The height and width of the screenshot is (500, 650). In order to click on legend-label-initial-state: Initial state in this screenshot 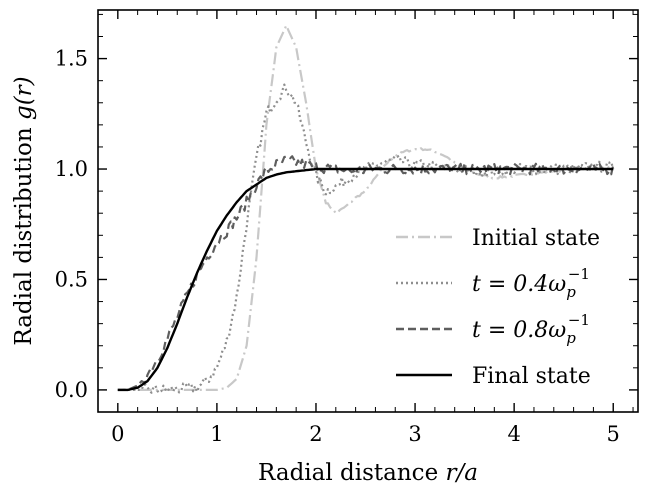, I will do `click(536, 238)`.